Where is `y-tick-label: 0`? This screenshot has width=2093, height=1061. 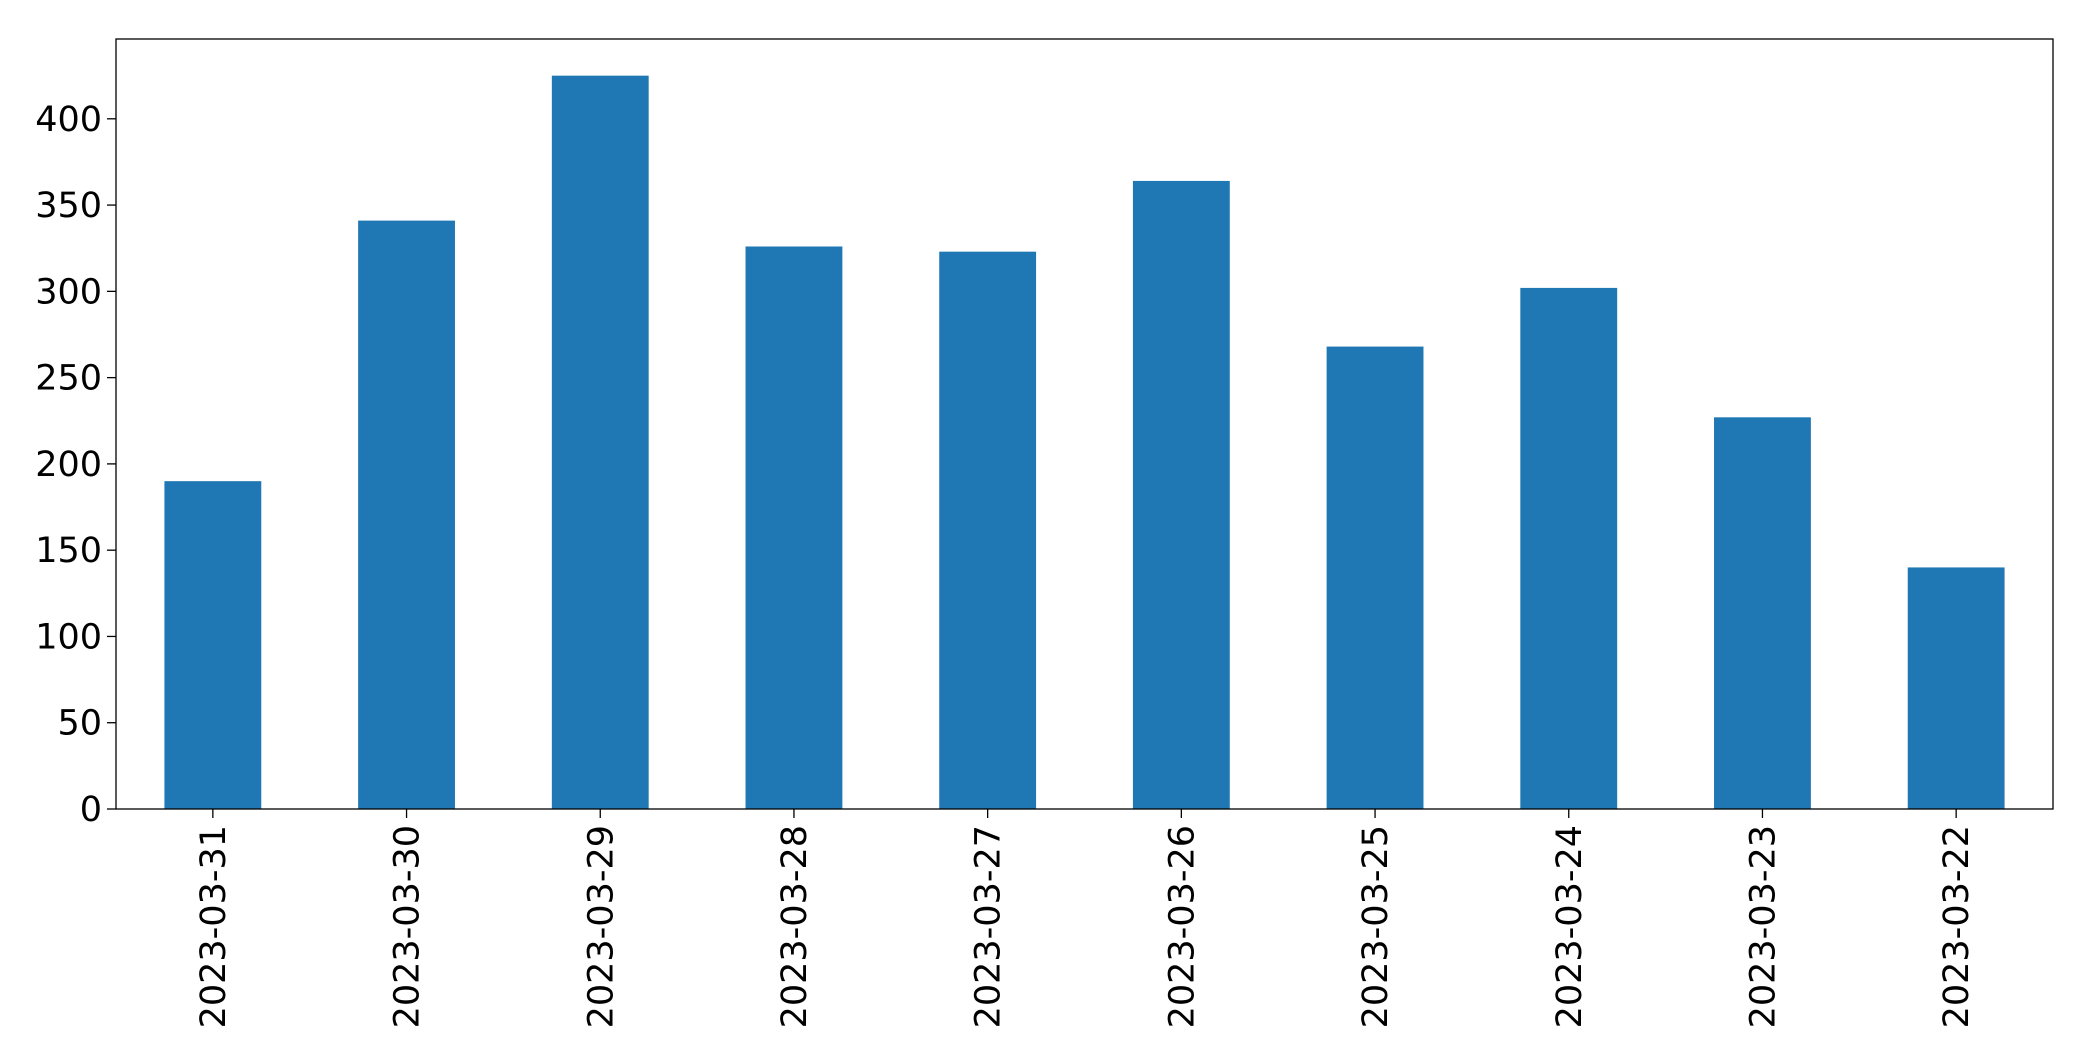 y-tick-label: 0 is located at coordinates (91, 810).